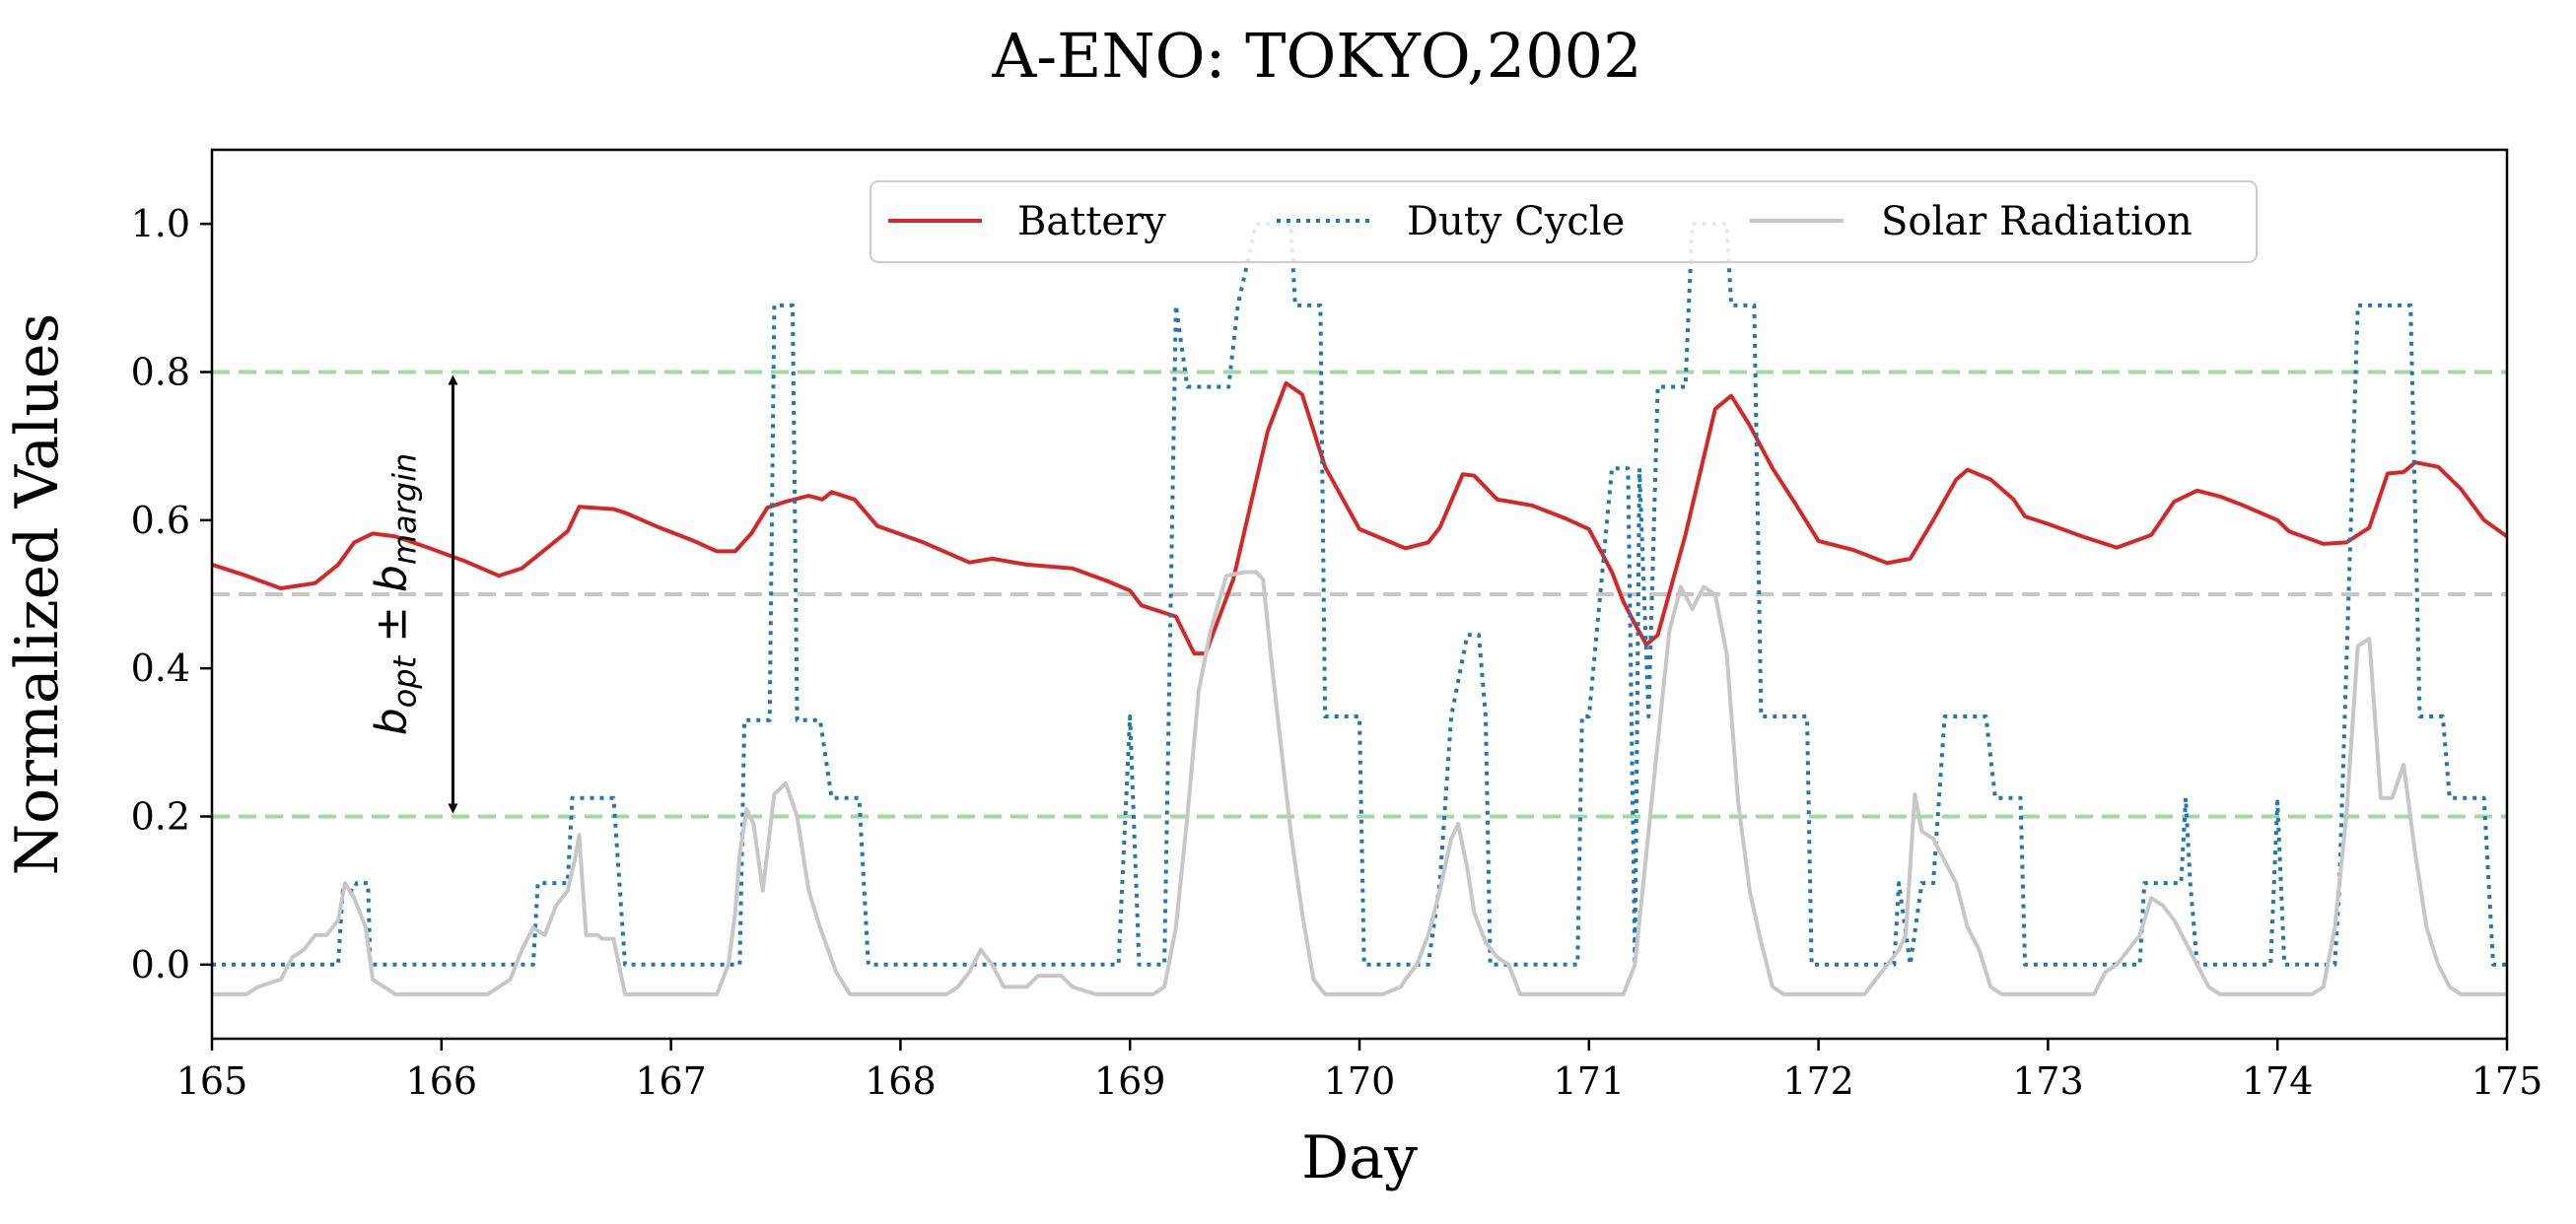  What do you see at coordinates (1516, 221) in the screenshot?
I see `legend-label-duty-cycle: Duty Cycle` at bounding box center [1516, 221].